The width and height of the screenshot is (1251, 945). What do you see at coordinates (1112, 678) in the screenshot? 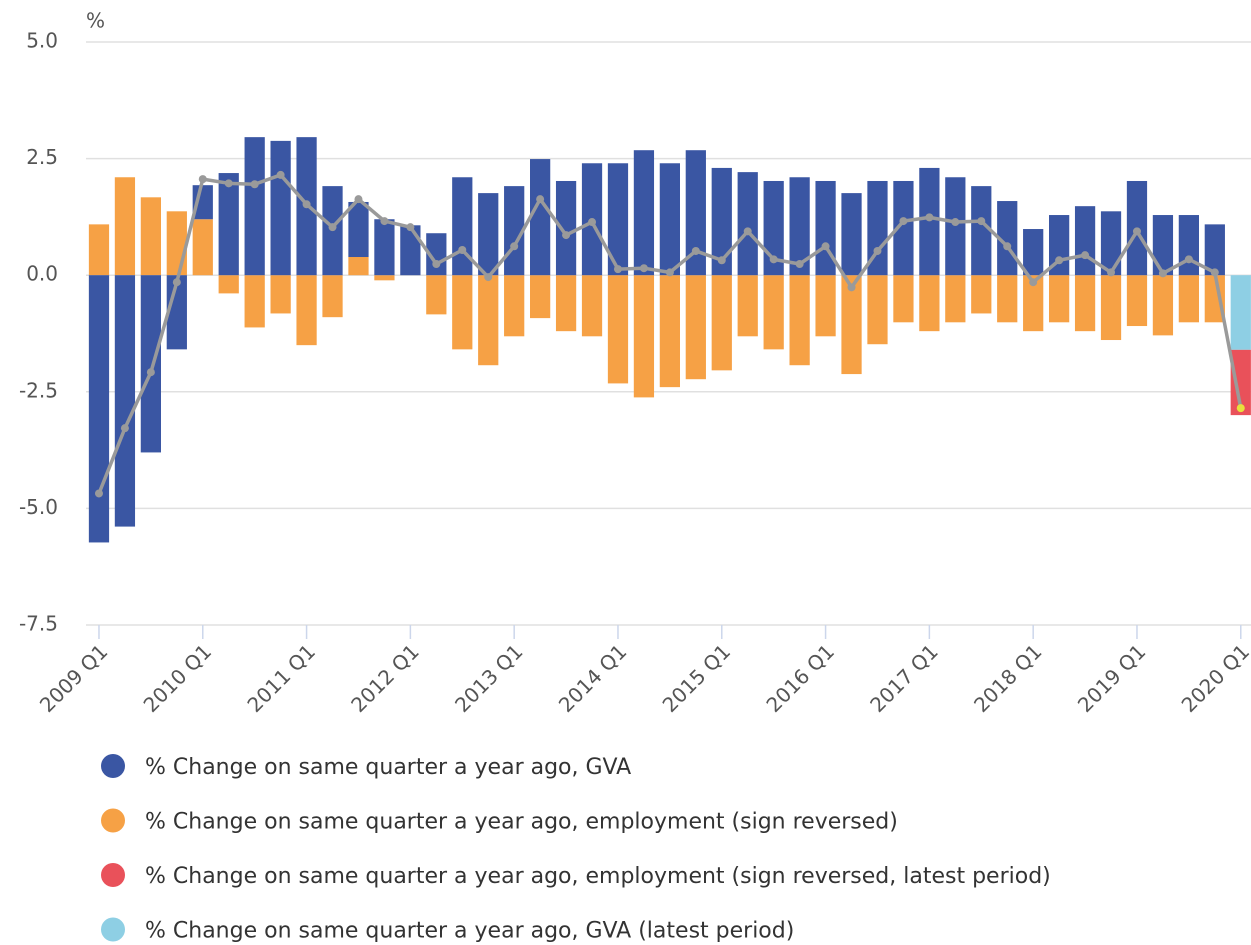
I see `x-tick-label: 2019 Q1` at bounding box center [1112, 678].